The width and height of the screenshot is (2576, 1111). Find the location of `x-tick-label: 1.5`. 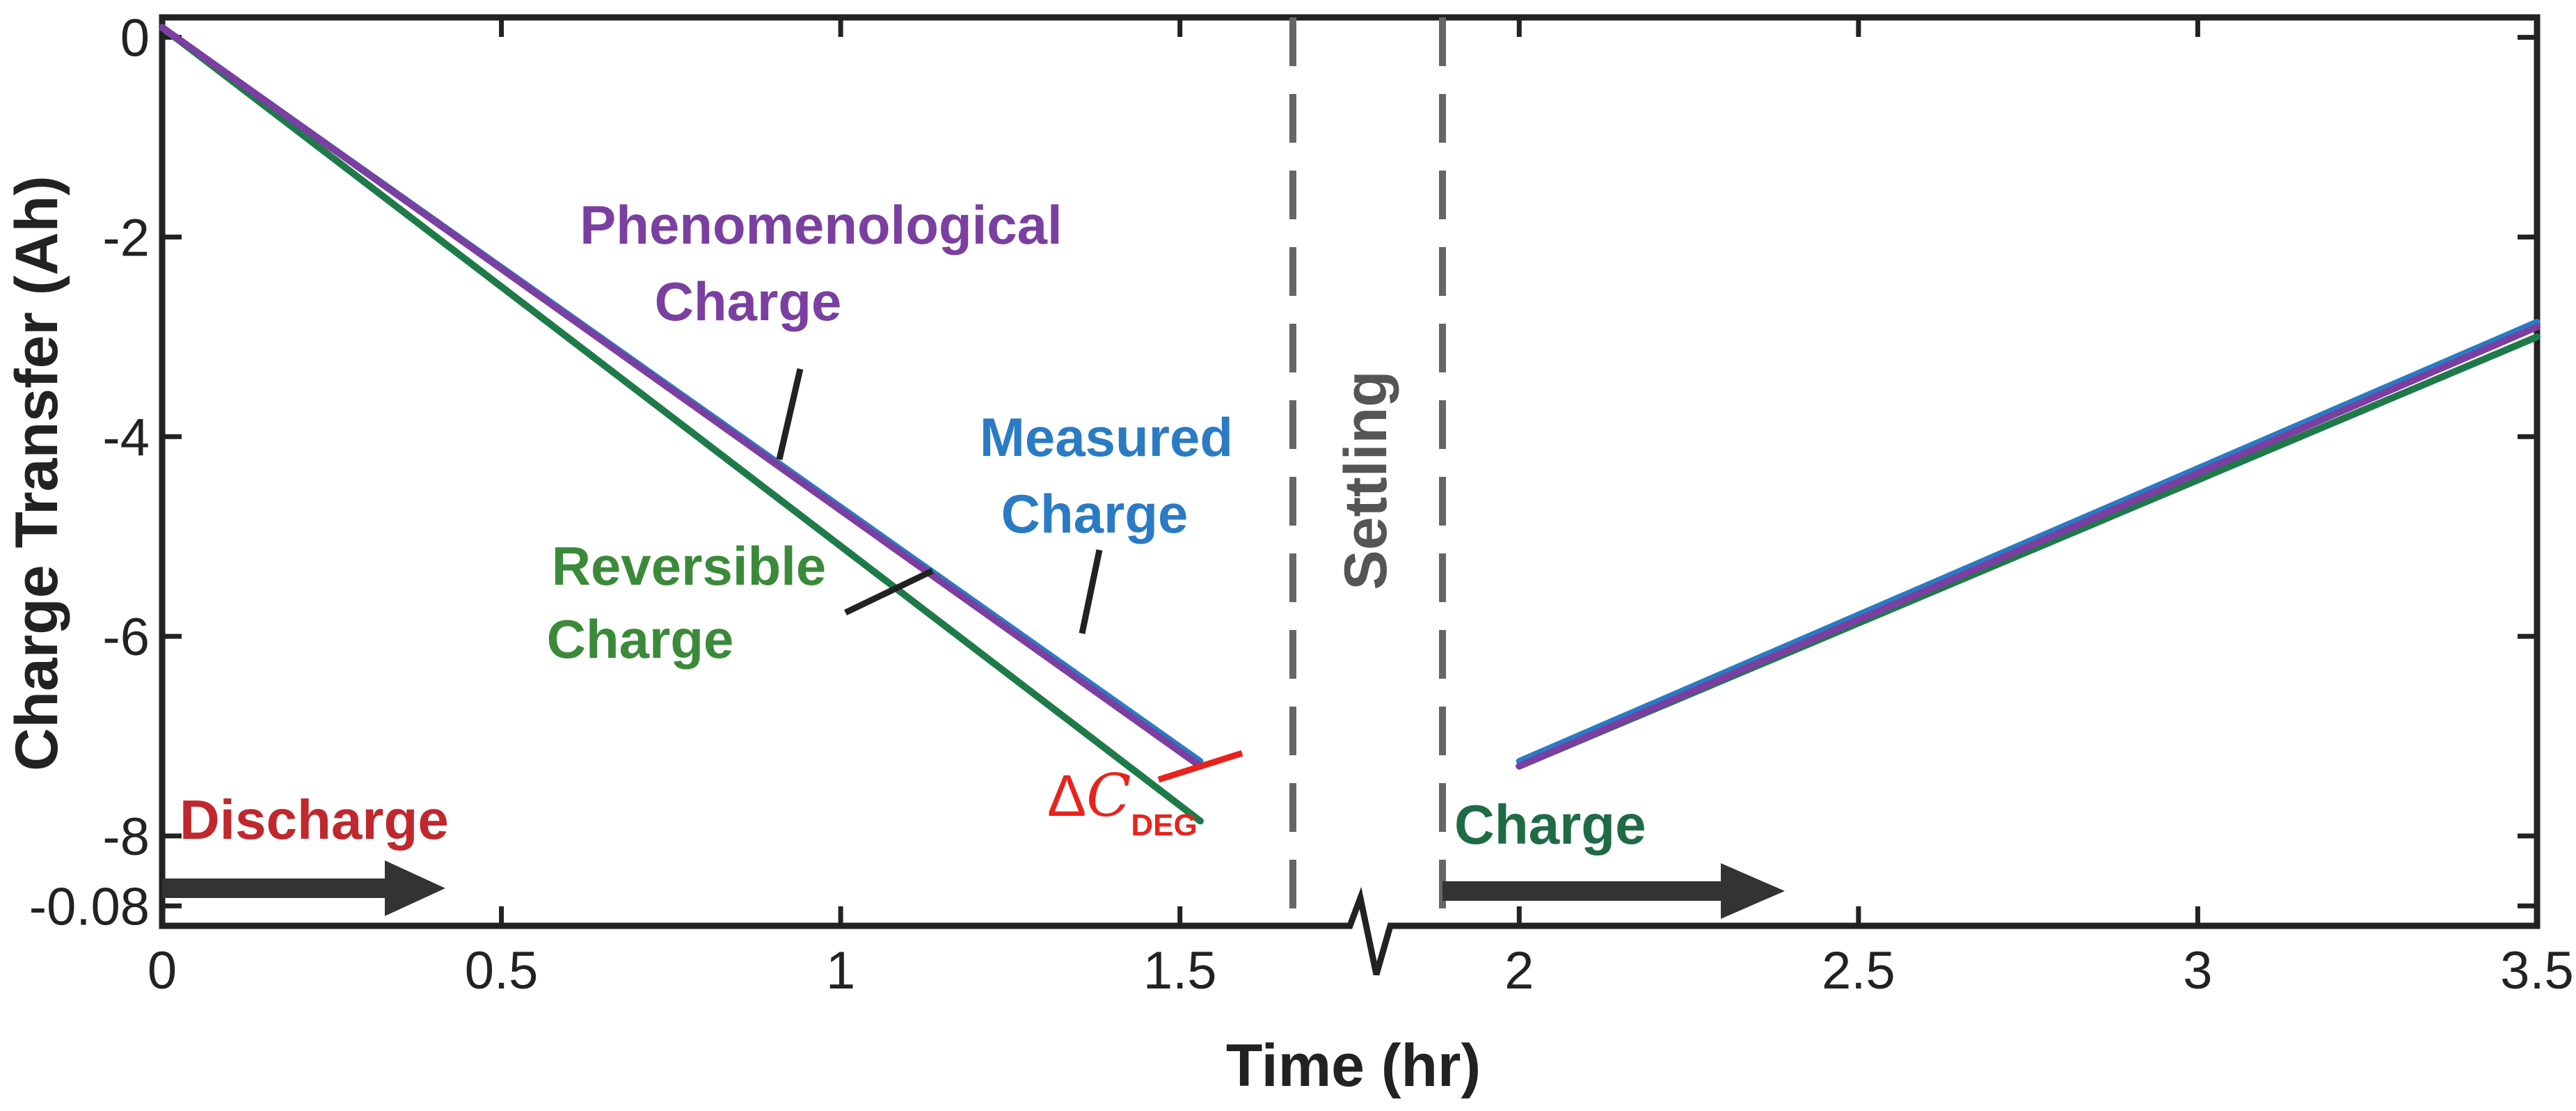

x-tick-label: 1.5 is located at coordinates (1180, 970).